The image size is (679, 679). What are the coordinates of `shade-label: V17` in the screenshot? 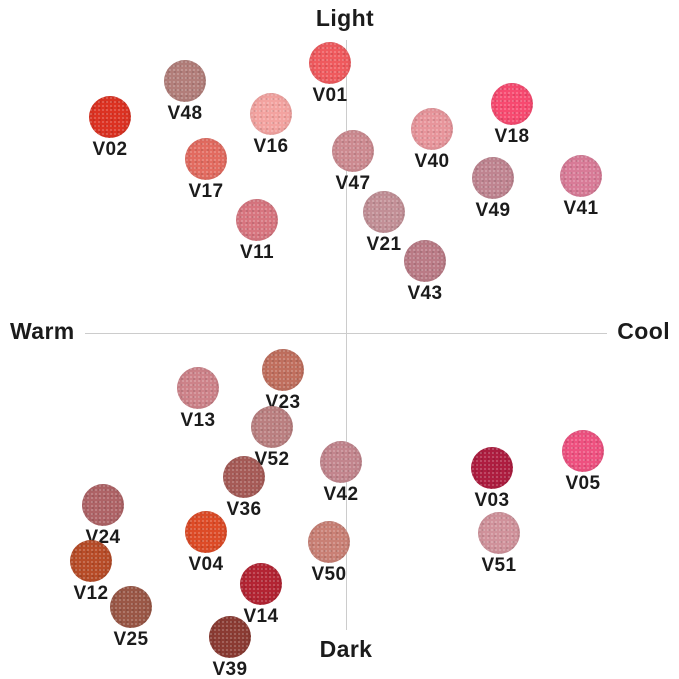 It's located at (206, 191).